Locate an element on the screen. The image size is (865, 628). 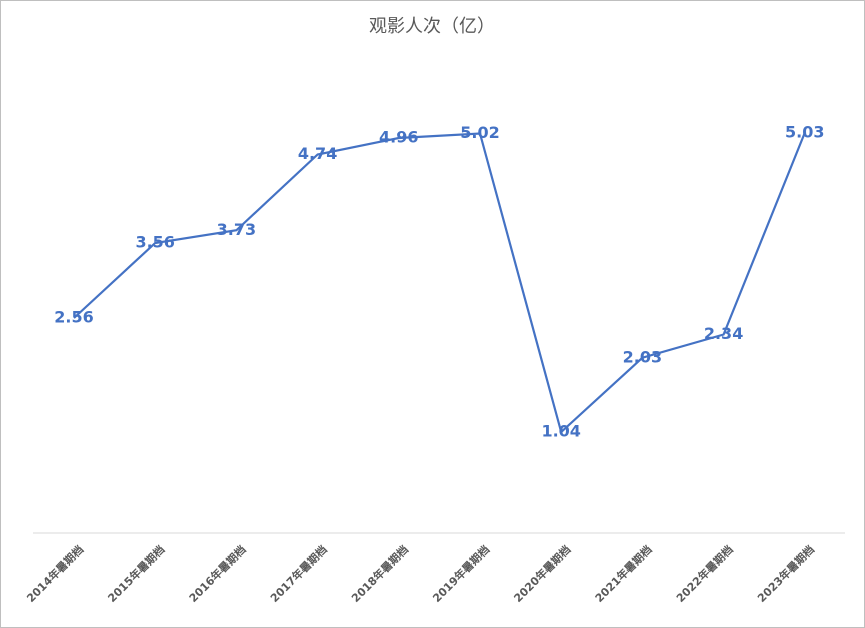
data-label: 4.74 is located at coordinates (317, 153).